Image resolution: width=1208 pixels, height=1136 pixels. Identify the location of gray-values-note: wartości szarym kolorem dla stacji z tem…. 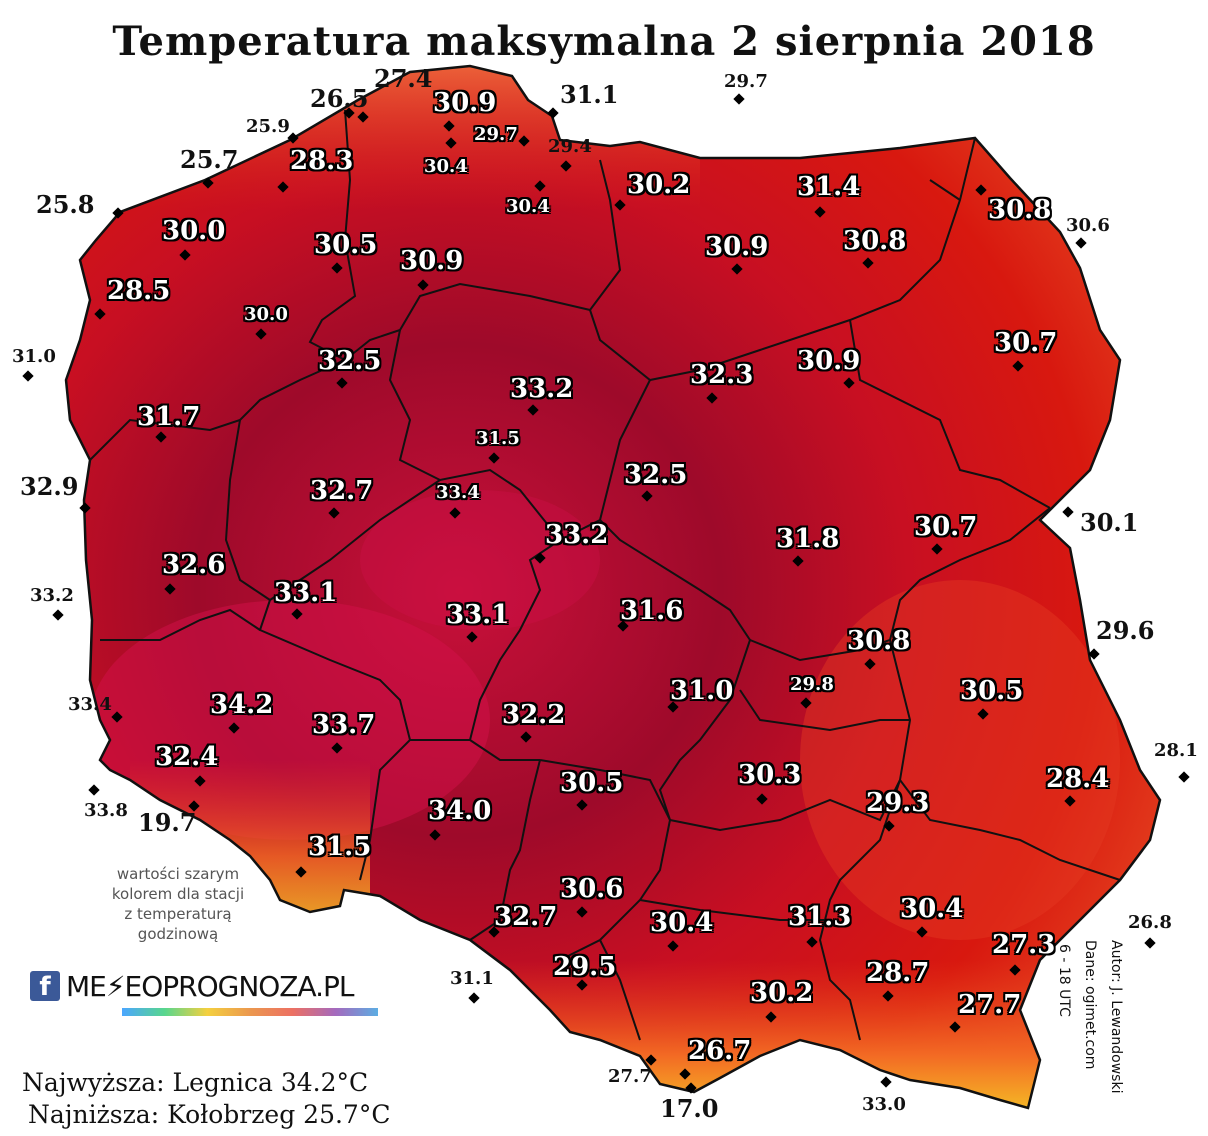
(178, 904).